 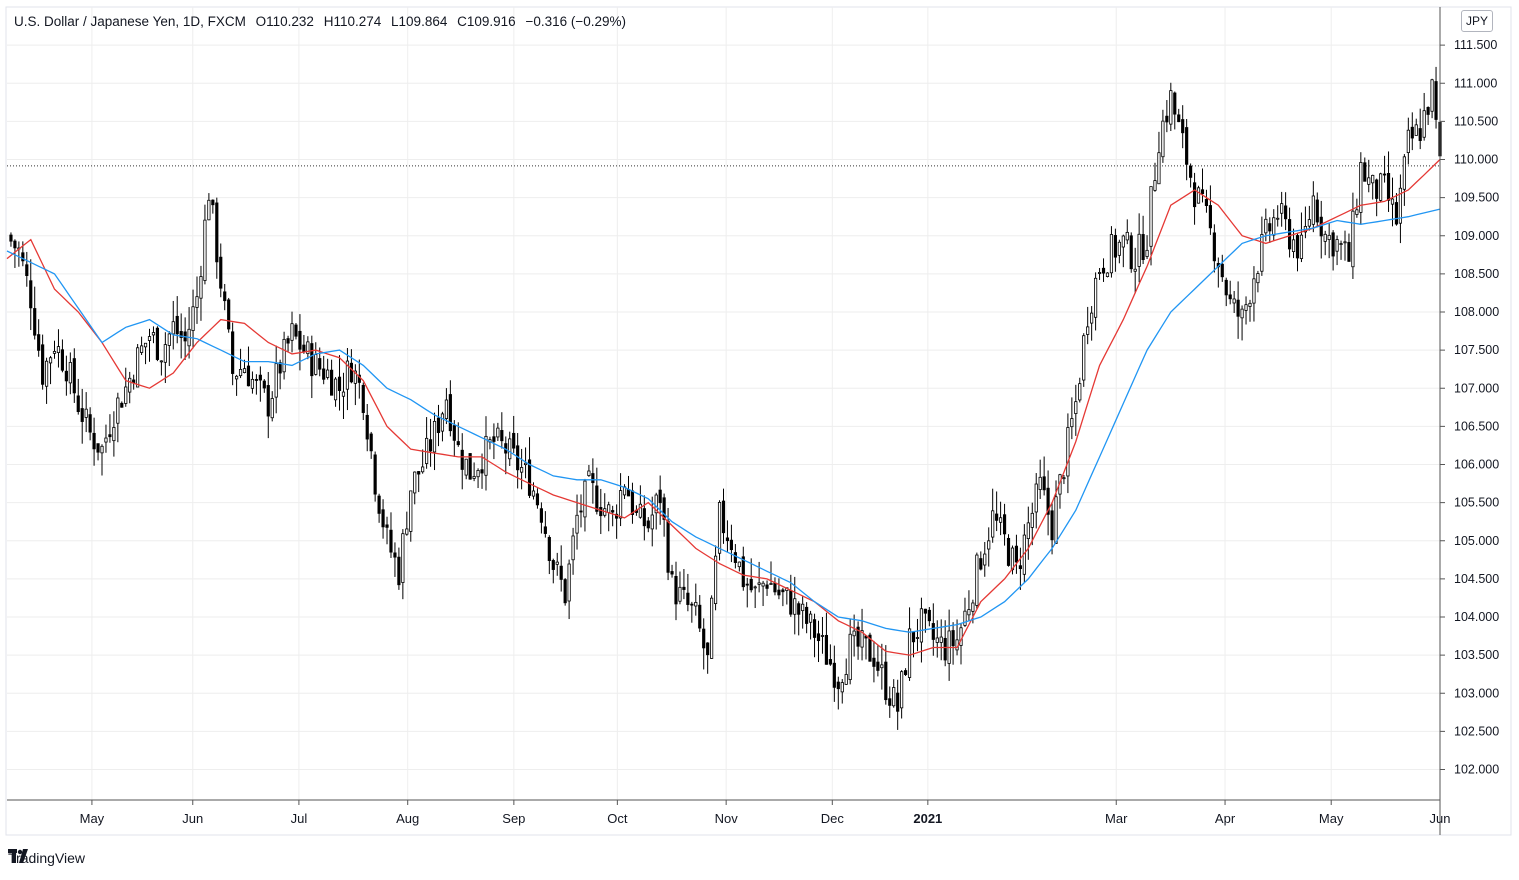 What do you see at coordinates (1440, 818) in the screenshot?
I see `x-tick-label: Jun` at bounding box center [1440, 818].